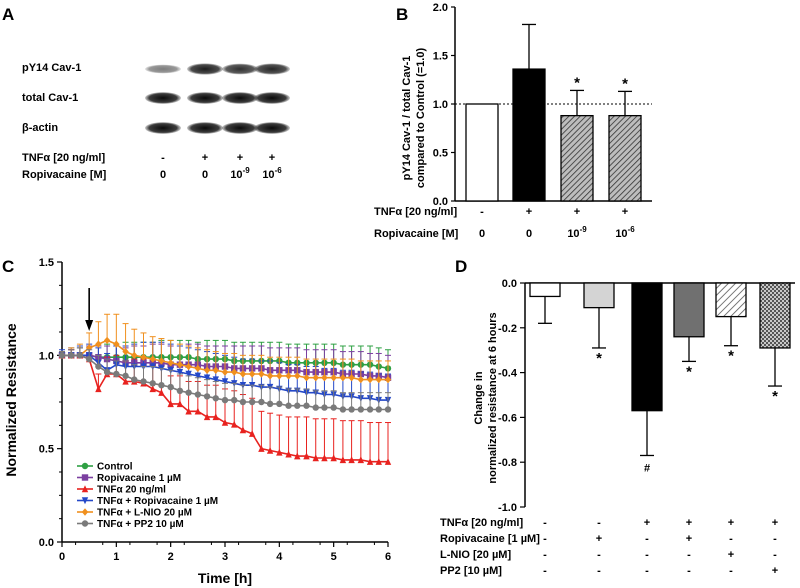  Describe the element at coordinates (402, 14) in the screenshot. I see `panel-letter-b: B` at that location.